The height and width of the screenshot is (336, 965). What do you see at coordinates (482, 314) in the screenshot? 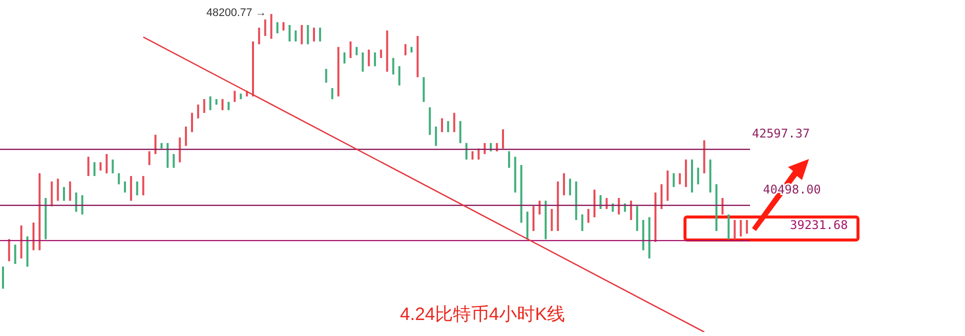
I see `text: 4.24比特币4小时K线` at bounding box center [482, 314].